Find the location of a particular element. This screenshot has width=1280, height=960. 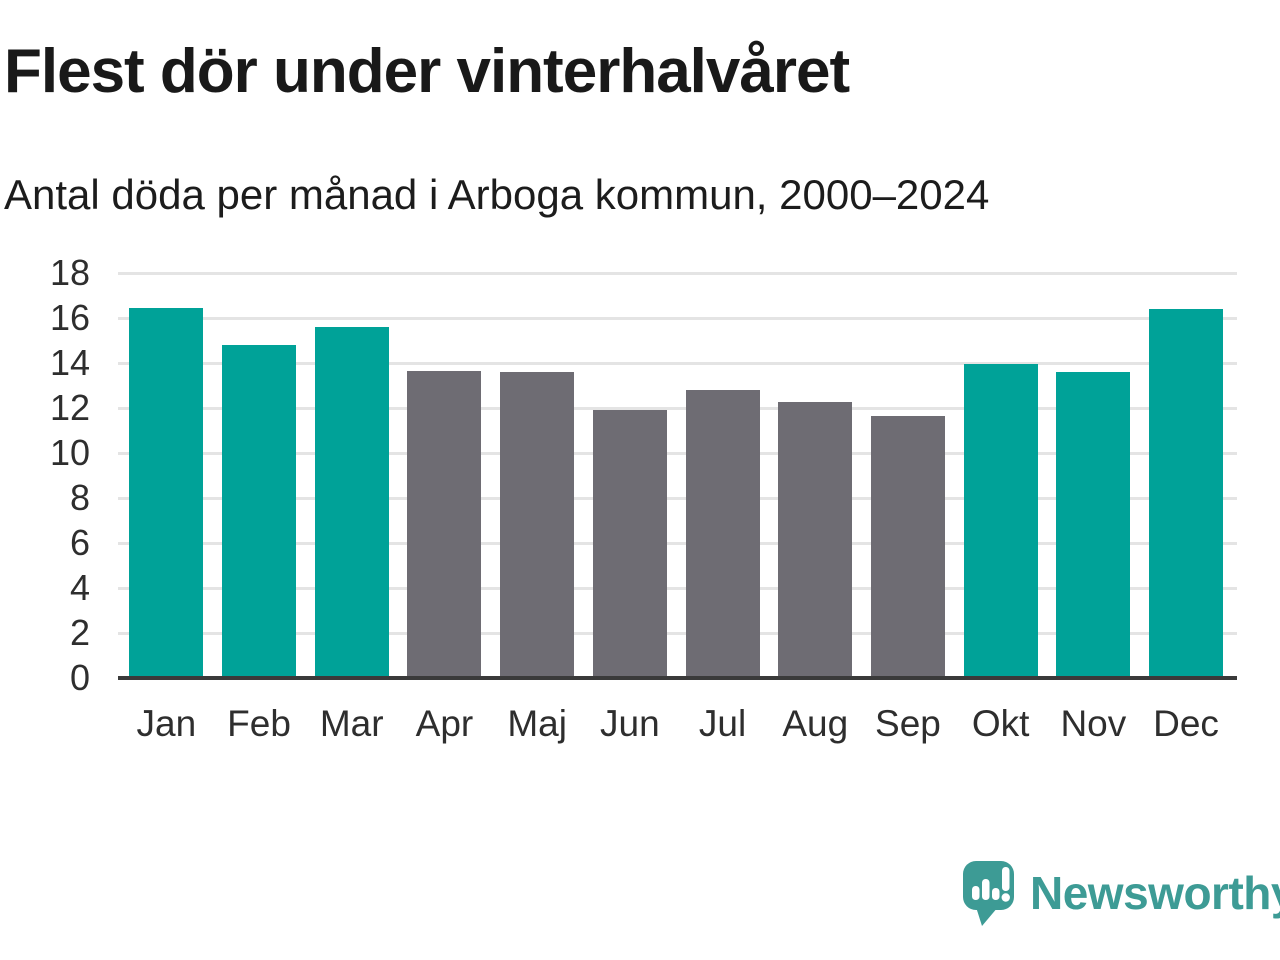

bar-feb is located at coordinates (259, 511).